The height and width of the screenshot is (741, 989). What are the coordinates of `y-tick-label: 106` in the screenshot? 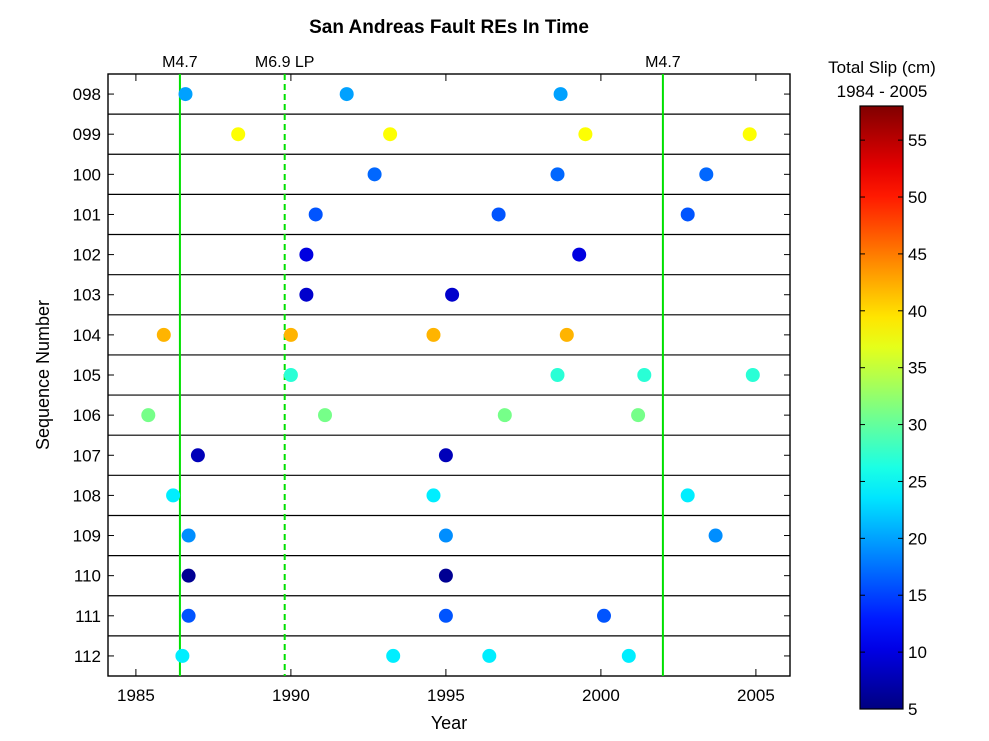 It's located at (87, 415).